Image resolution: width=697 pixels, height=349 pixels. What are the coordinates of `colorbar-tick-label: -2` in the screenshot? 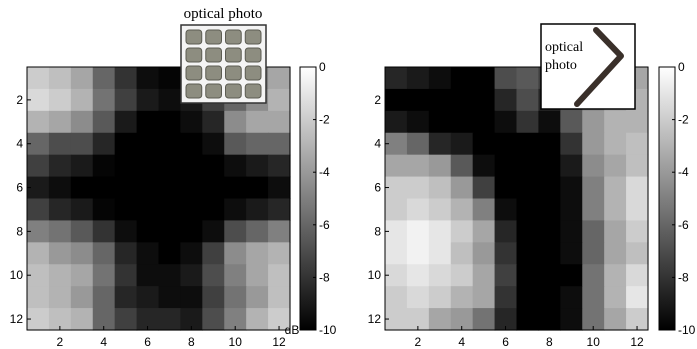 It's located at (683, 120).